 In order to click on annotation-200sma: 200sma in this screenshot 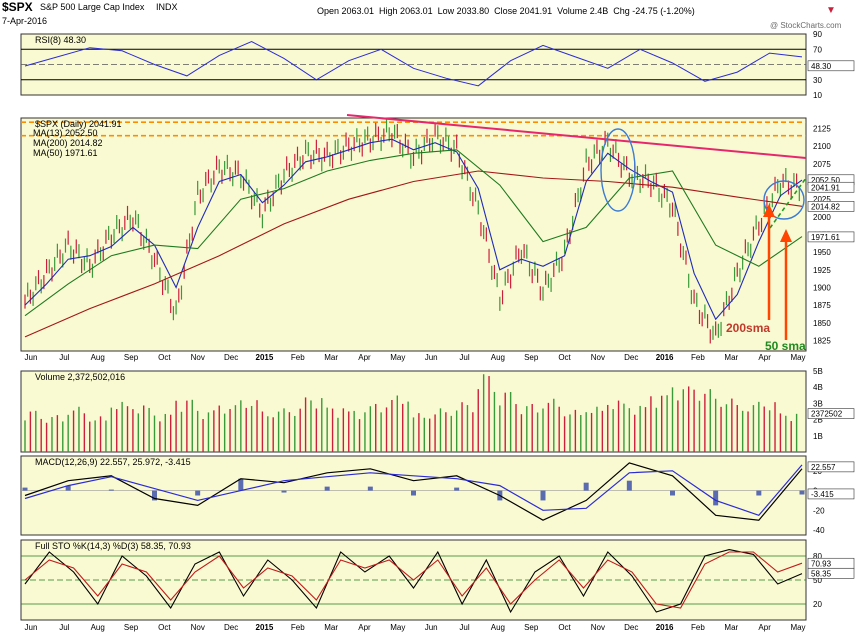, I will do `click(748, 328)`.